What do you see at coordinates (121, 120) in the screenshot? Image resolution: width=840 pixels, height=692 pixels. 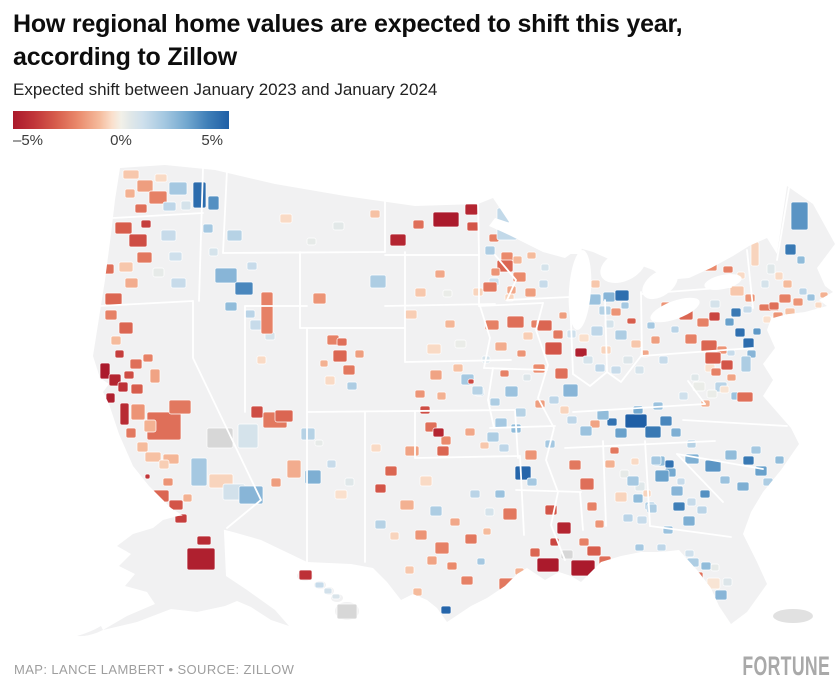 I see `legend-gradient-bar` at bounding box center [121, 120].